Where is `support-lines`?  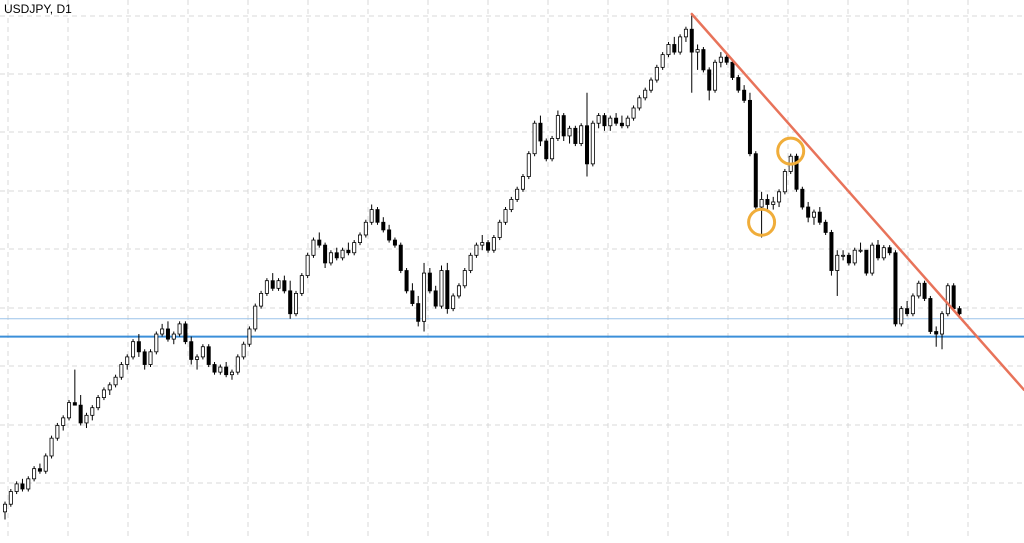
support-lines is located at coordinates (512, 328).